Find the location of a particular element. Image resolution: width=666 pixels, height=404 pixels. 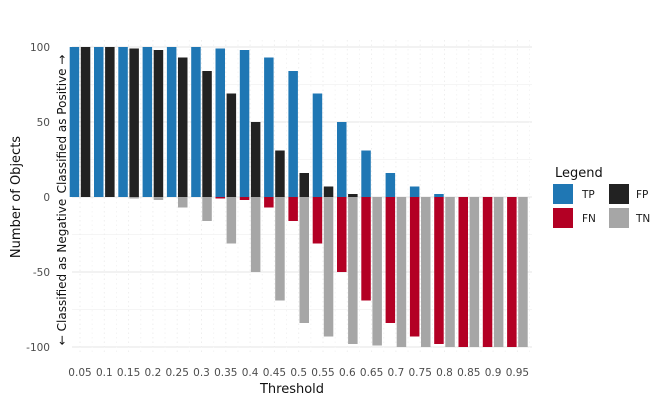

bar-tp-0.4 is located at coordinates (244, 123).